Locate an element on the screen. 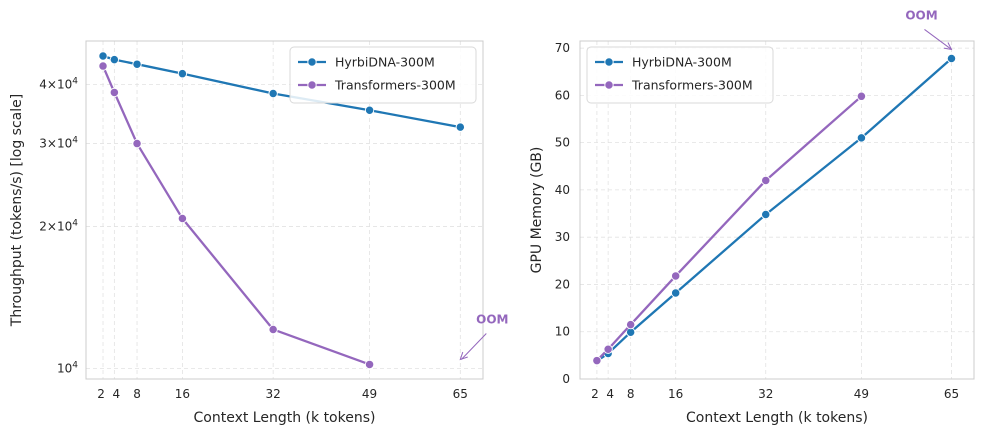  y-axis-label: GPU Memory (GB) is located at coordinates (537, 210).